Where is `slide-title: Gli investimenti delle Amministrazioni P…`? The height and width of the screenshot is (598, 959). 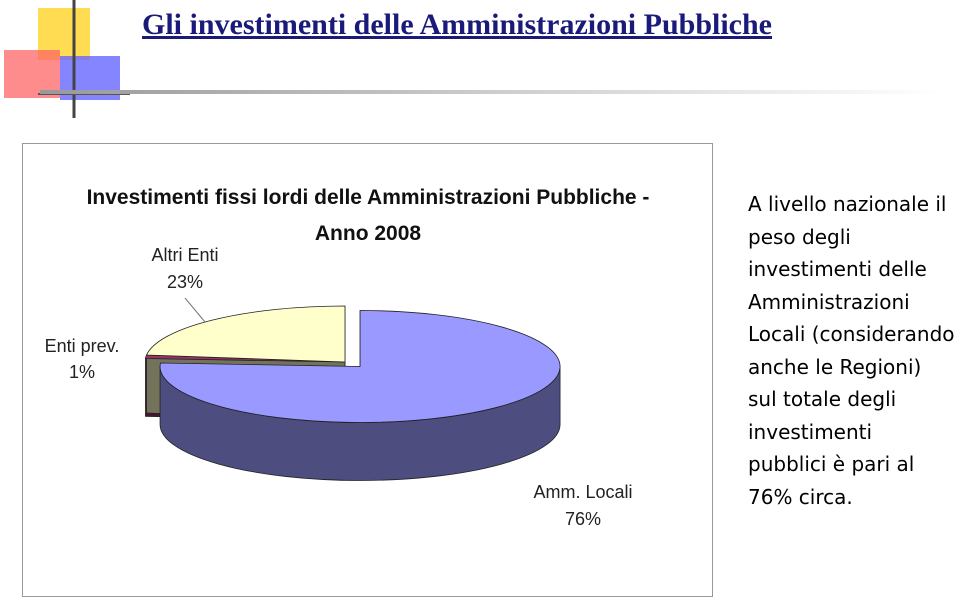 slide-title: Gli investimenti delle Amministrazioni P… is located at coordinates (457, 24).